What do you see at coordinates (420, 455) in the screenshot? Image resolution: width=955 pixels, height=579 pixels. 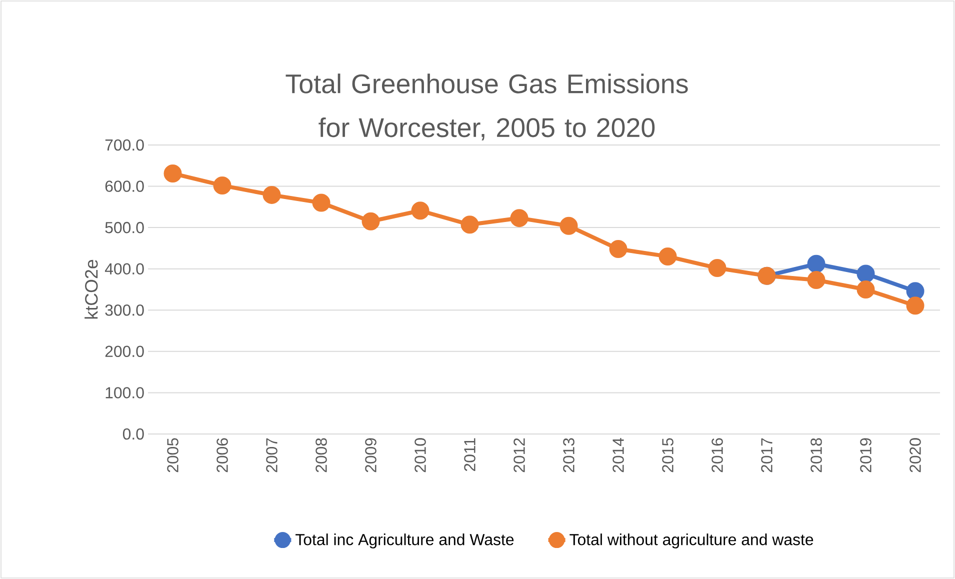 I see `x-tick-label: 2010` at bounding box center [420, 455].